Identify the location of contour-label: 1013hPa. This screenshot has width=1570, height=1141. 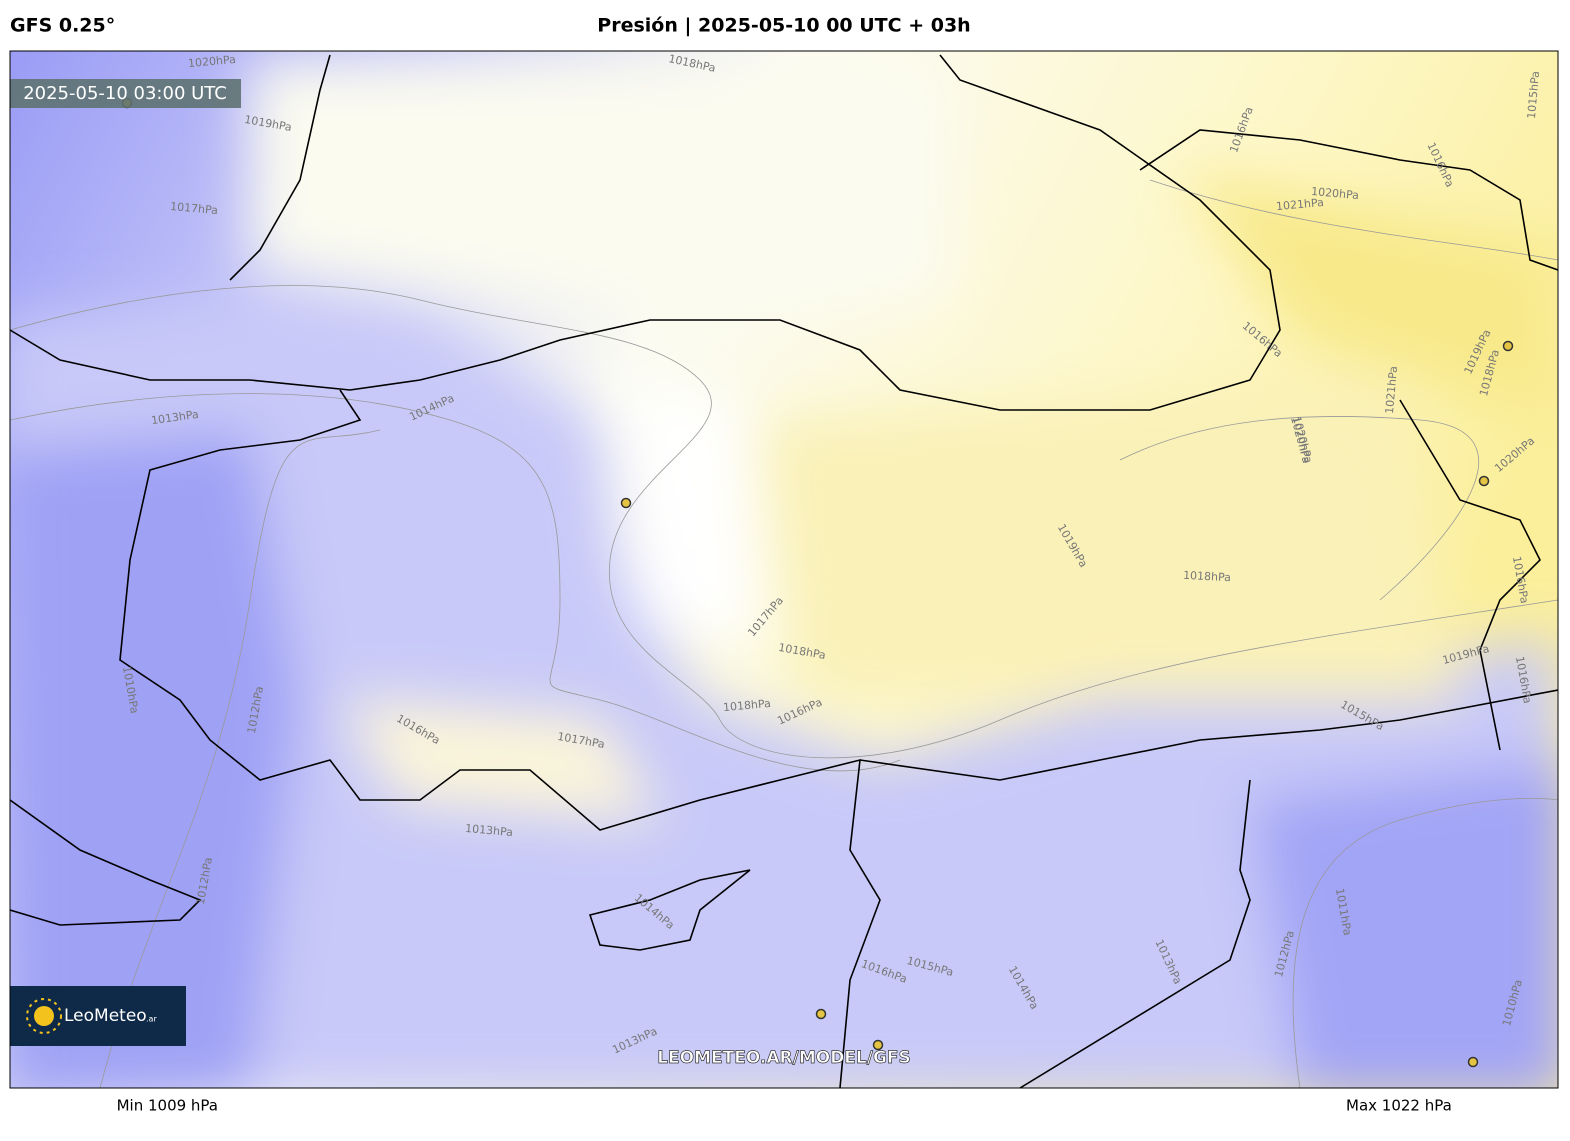
(489, 830).